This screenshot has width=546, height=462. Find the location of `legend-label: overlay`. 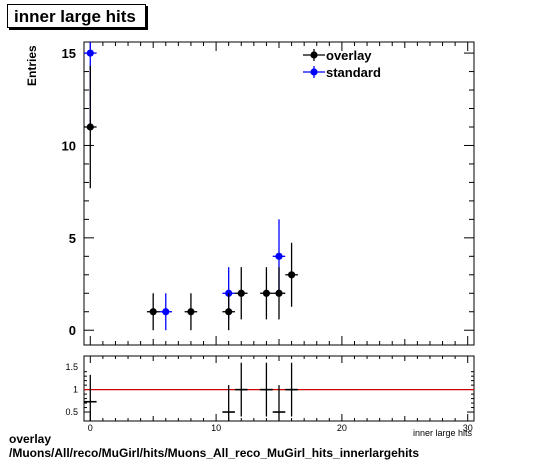

legend-label: overlay is located at coordinates (349, 55).